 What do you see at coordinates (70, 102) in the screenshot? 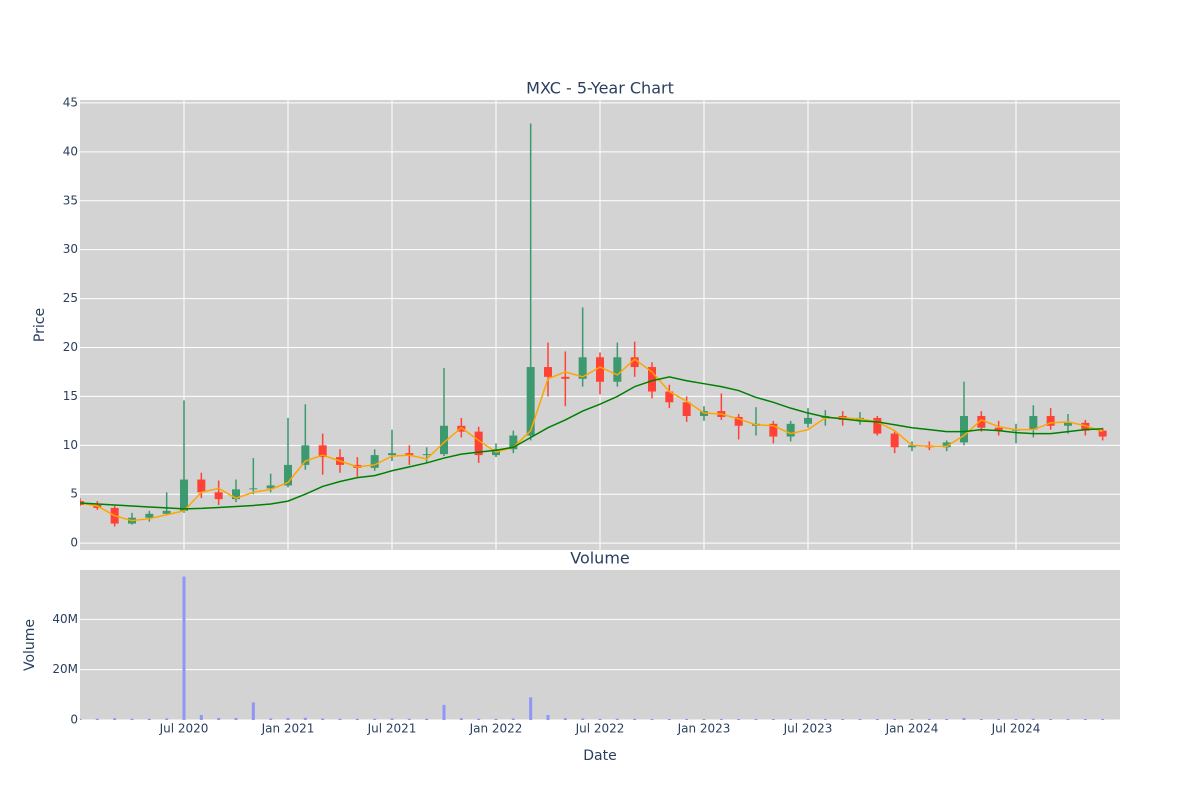
I see `y-tick-label: 45` at bounding box center [70, 102].